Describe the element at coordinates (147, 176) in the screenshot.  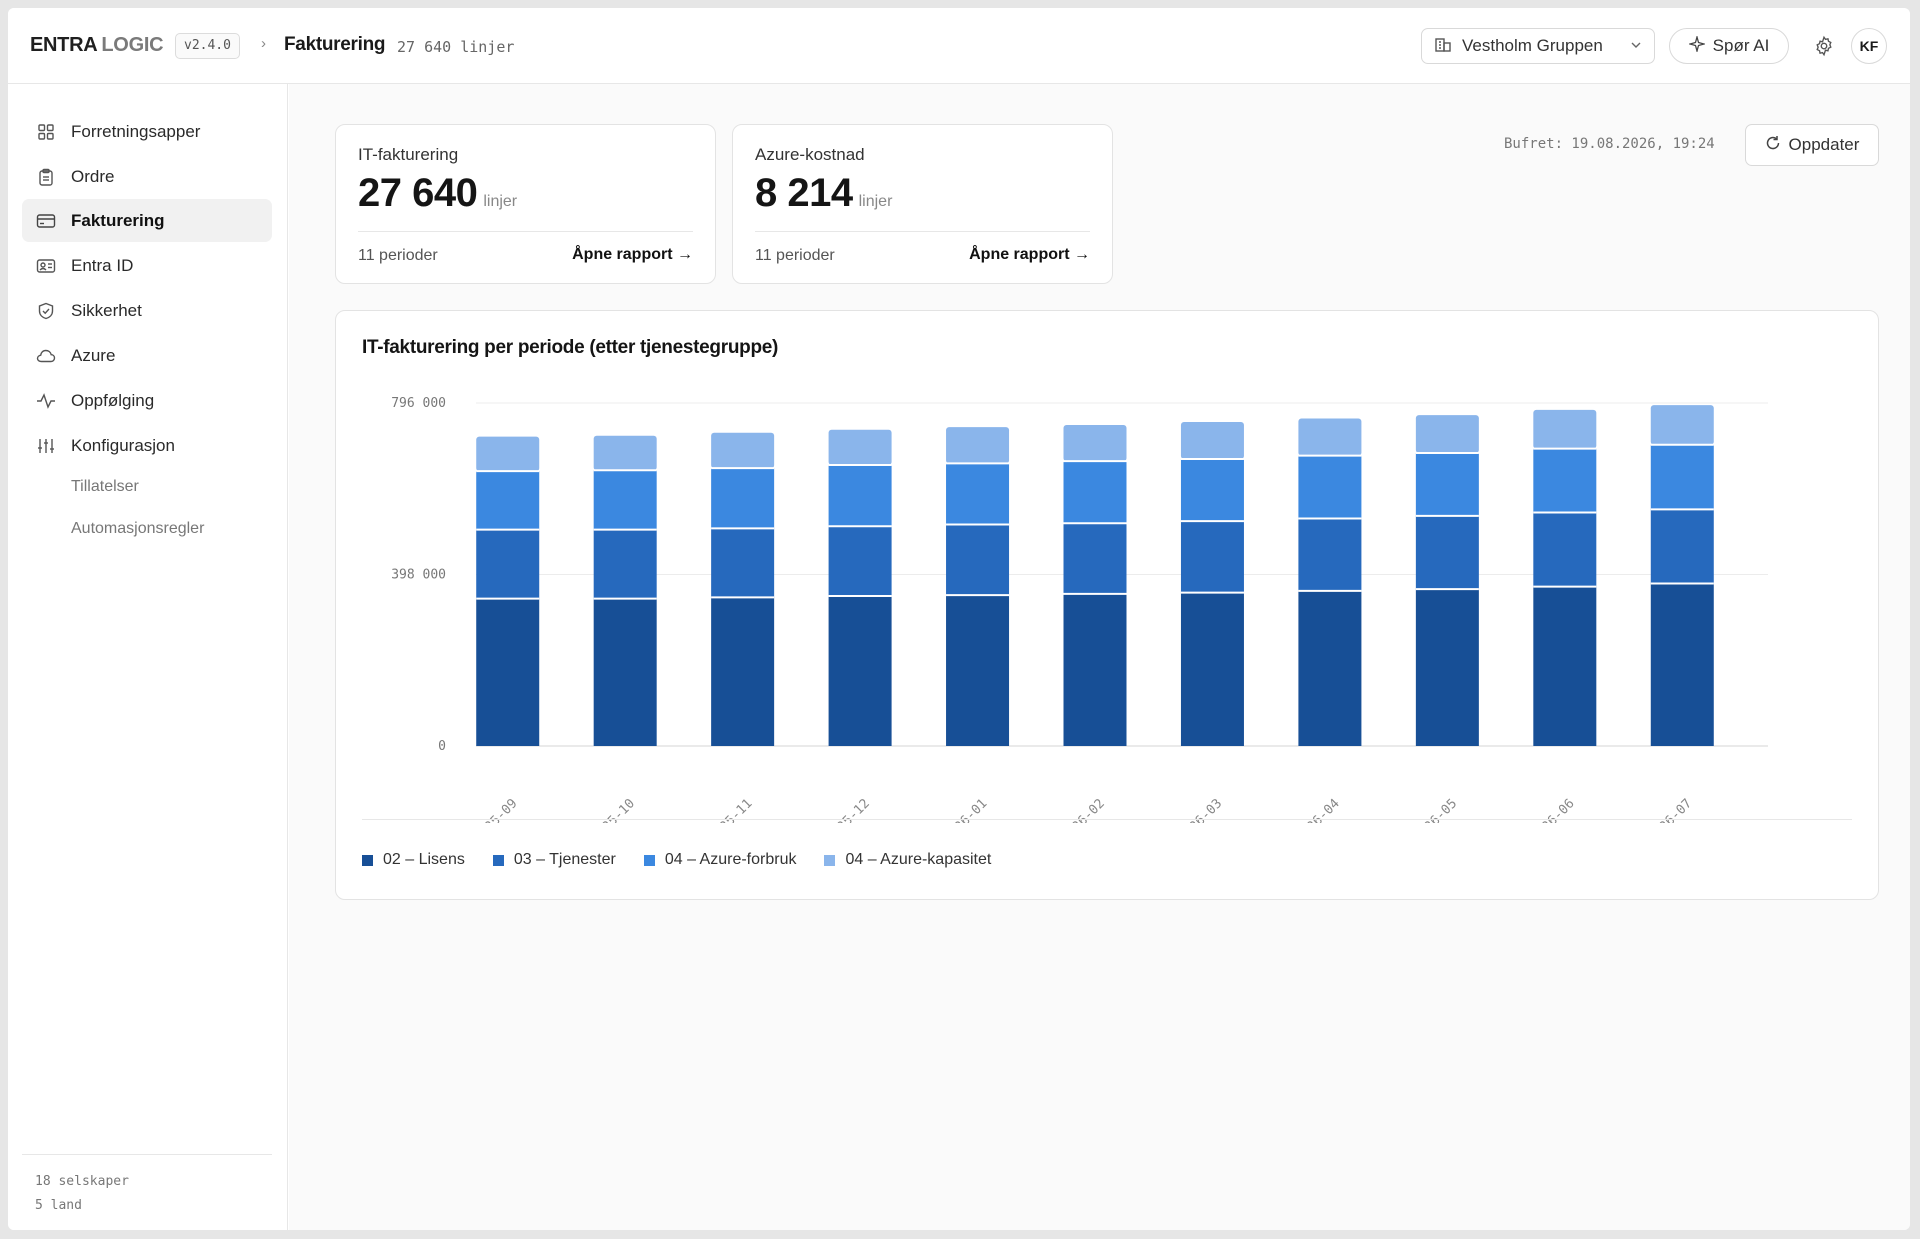
I see `sidebar-item-ordre: Ordre` at that location.